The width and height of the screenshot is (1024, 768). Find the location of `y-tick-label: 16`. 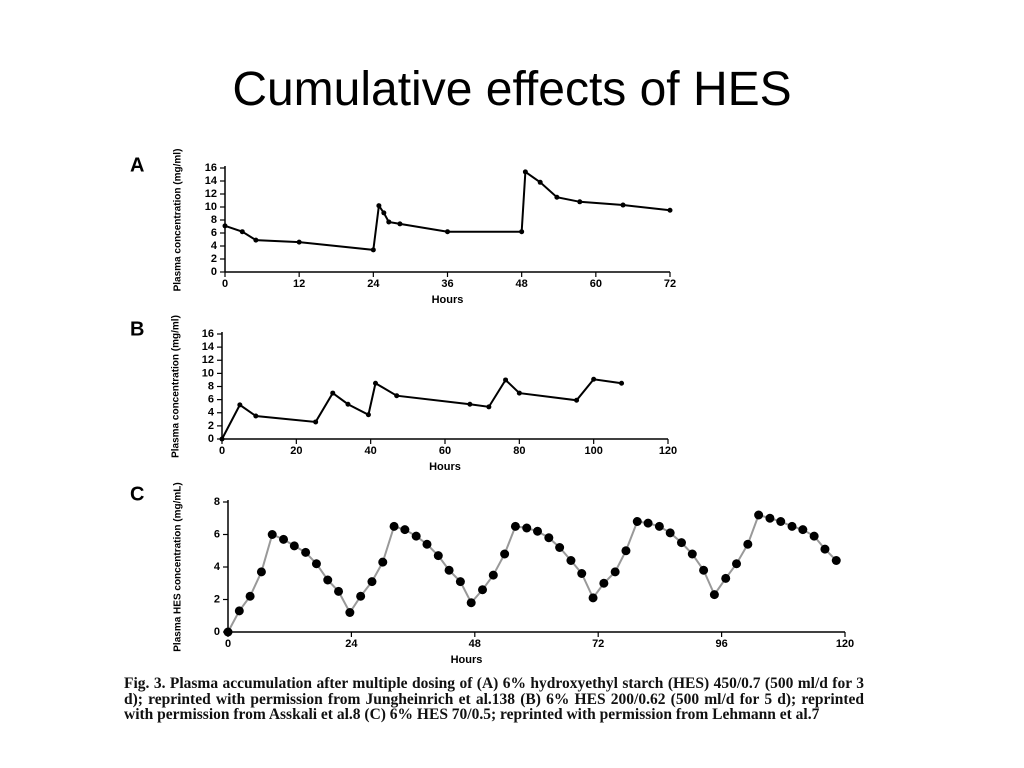

y-tick-label: 16 is located at coordinates (211, 168).